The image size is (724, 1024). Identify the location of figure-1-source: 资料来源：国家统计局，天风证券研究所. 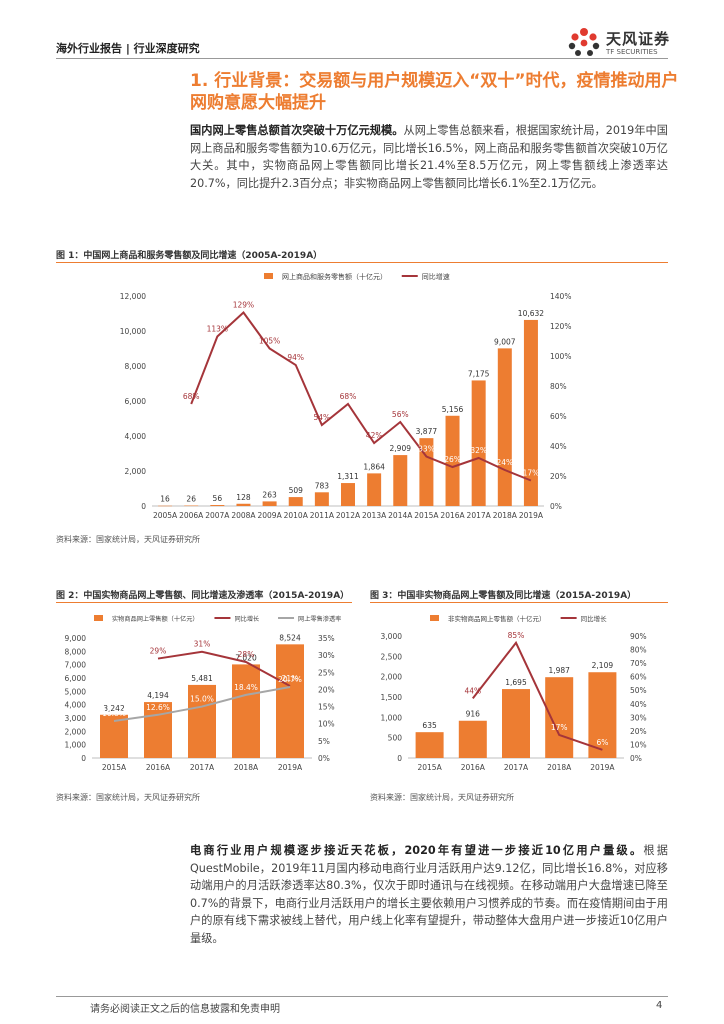
(128, 539).